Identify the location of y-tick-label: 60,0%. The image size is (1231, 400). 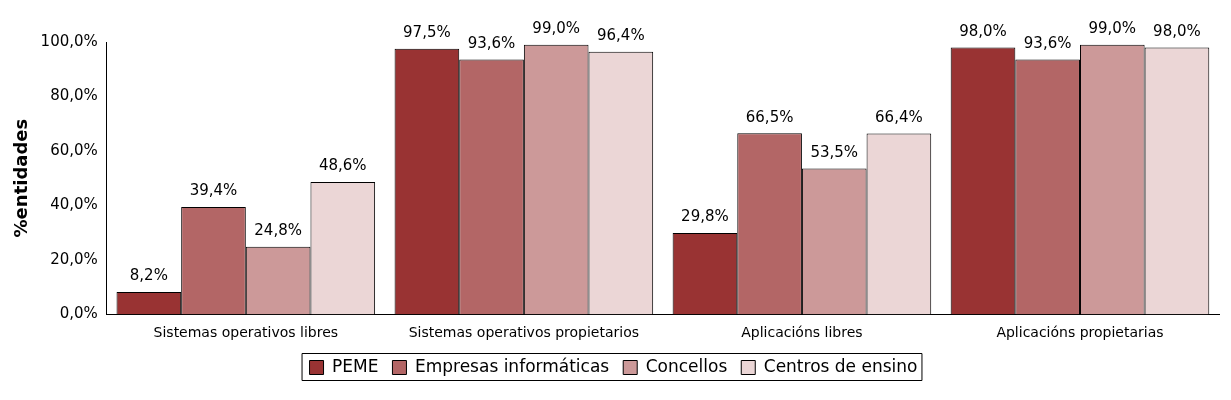
(74, 149).